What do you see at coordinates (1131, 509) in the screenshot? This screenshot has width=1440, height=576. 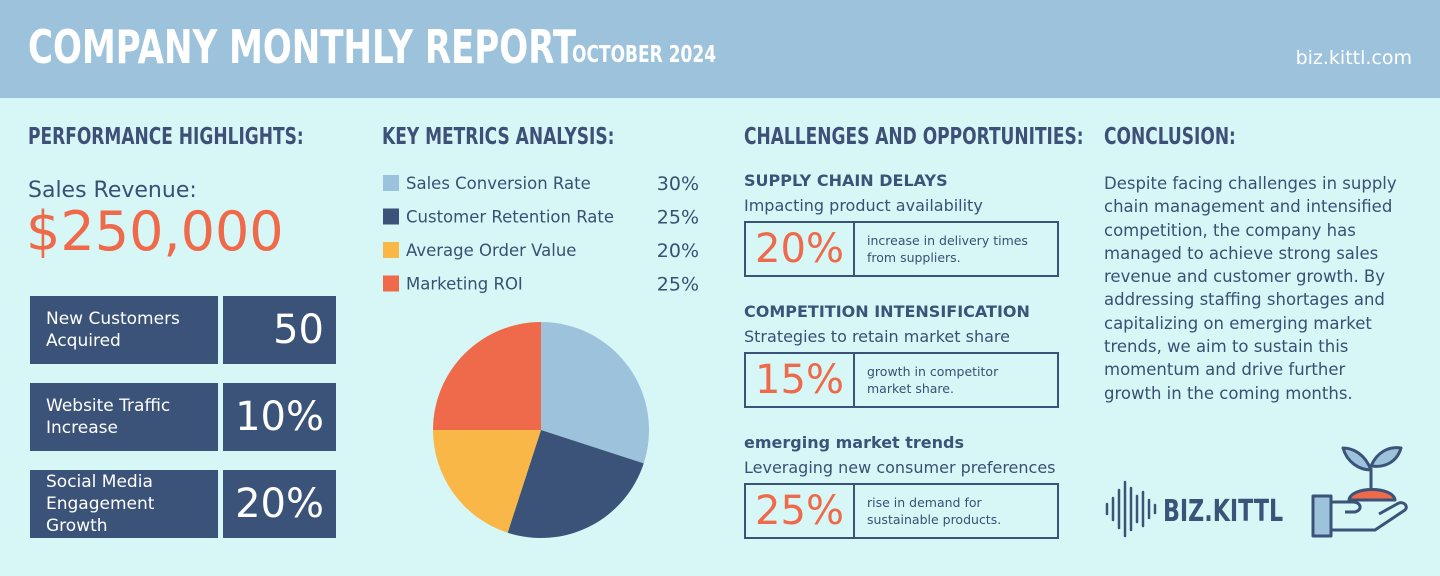 I see `brand-logo` at bounding box center [1131, 509].